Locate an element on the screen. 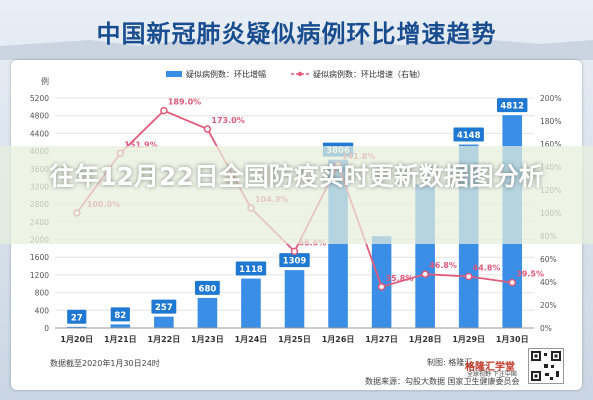 This screenshot has height=400, width=593. page-title: 中国新冠肺炎疑似病例环比增速趋势 is located at coordinates (296, 34).